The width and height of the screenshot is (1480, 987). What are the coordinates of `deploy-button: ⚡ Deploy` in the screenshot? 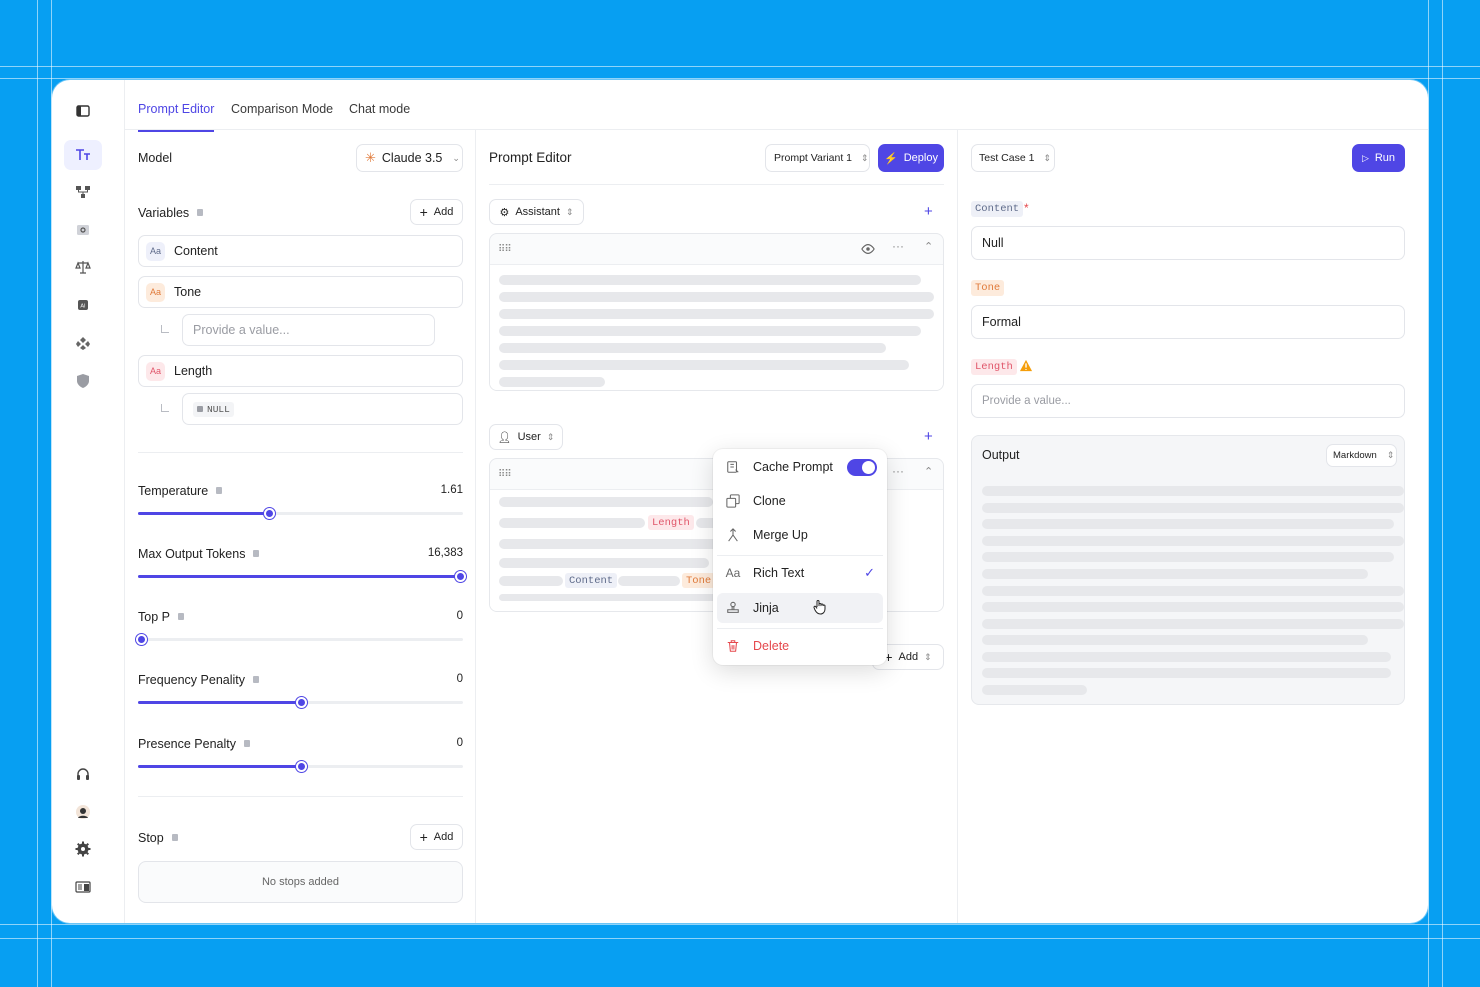 It's located at (911, 158).